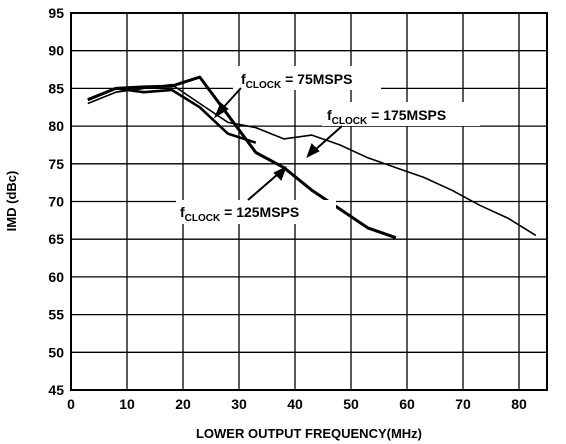  I want to click on arrow-175msps, so click(328, 138).